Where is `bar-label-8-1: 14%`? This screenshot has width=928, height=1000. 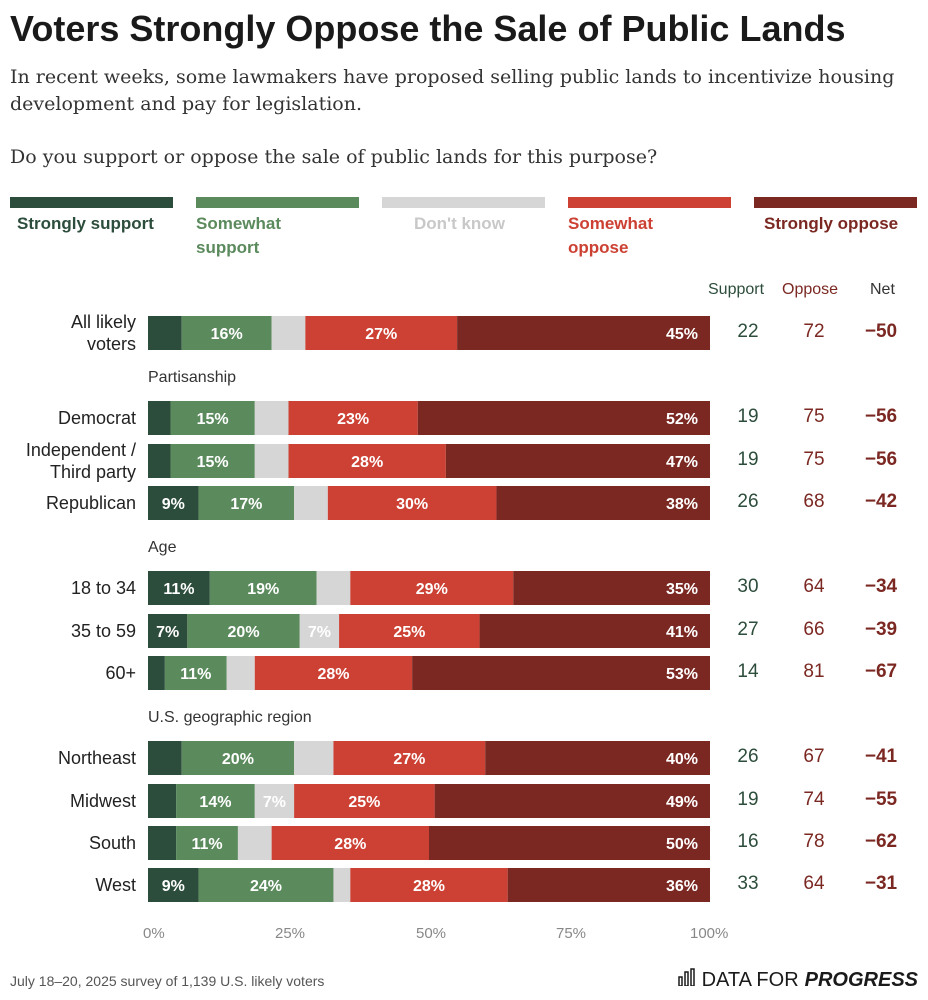 bar-label-8-1: 14% is located at coordinates (215, 802).